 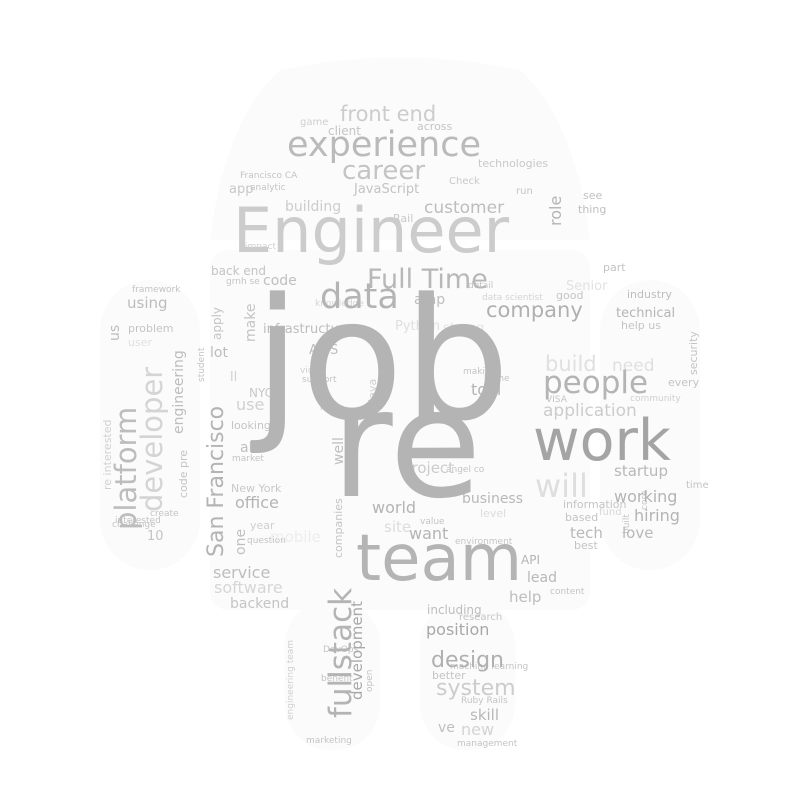 I want to click on cloud-word: also, so click(x=254, y=448).